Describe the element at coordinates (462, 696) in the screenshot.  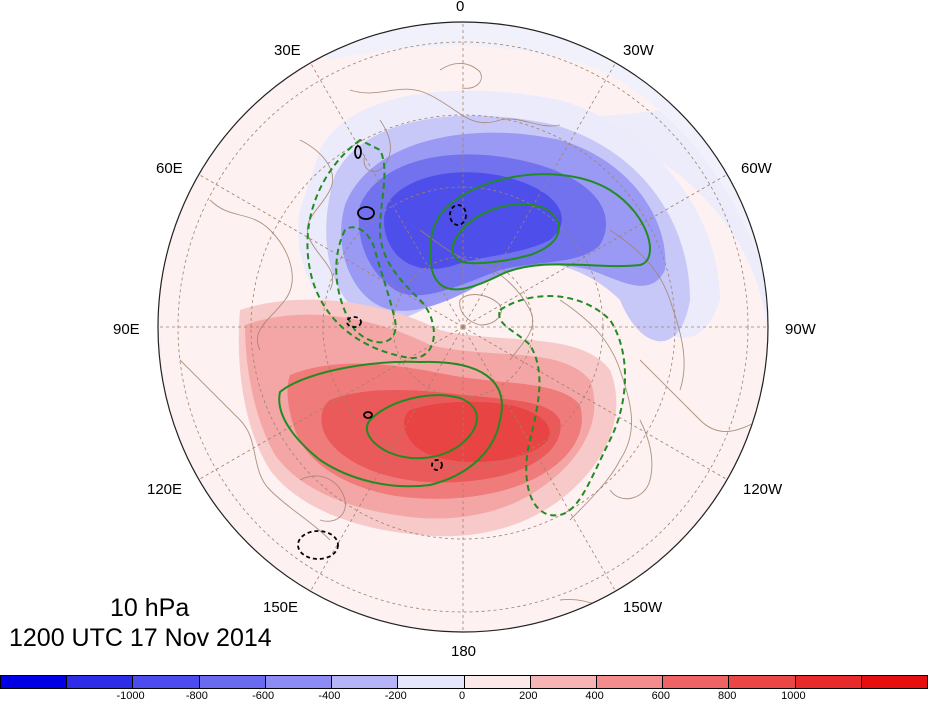
I see `colorbar-tick-label: 0` at that location.